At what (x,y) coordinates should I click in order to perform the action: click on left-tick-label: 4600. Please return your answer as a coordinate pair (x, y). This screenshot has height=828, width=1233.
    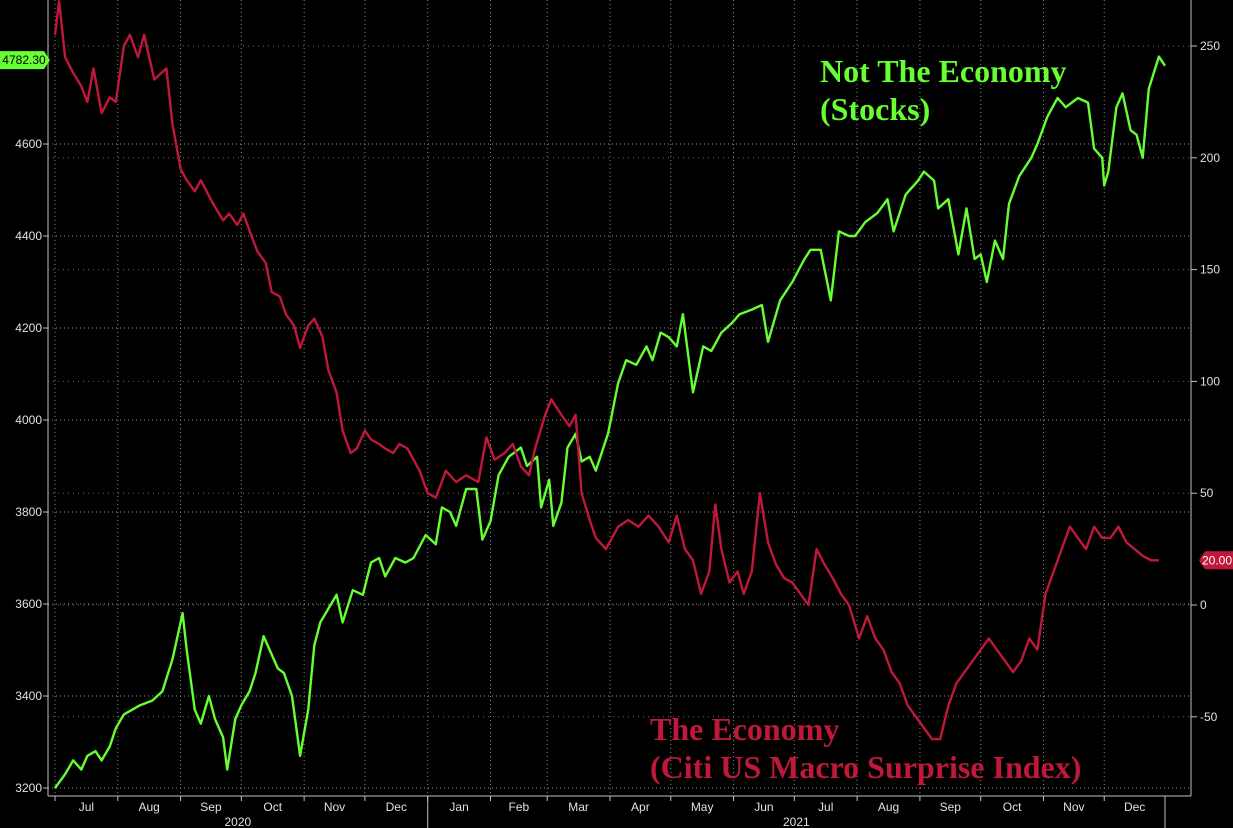
    Looking at the image, I should click on (28, 144).